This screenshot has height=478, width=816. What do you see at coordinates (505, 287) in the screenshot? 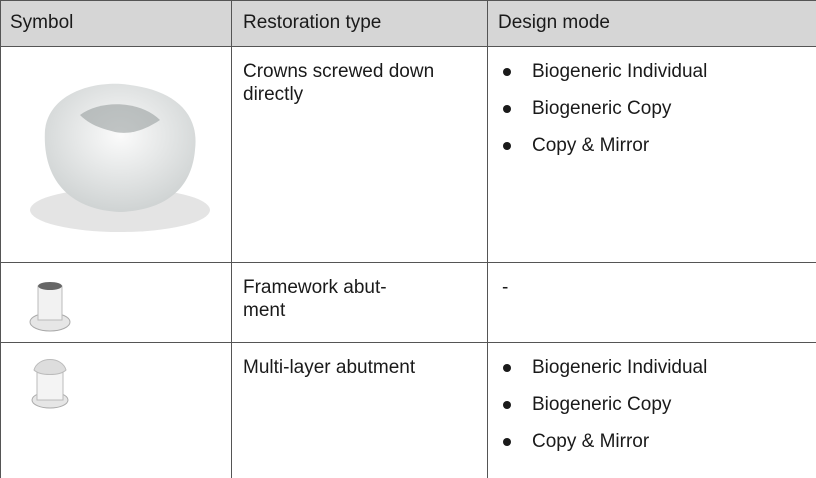
I see `design-mode-item: -` at bounding box center [505, 287].